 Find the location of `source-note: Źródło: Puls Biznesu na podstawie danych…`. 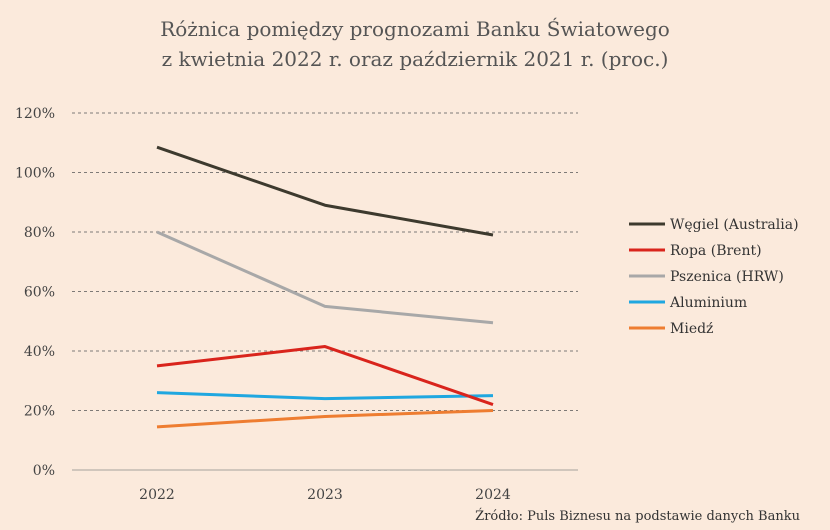

source-note: Źródło: Puls Biznesu na podstawie danych… is located at coordinates (637, 516).